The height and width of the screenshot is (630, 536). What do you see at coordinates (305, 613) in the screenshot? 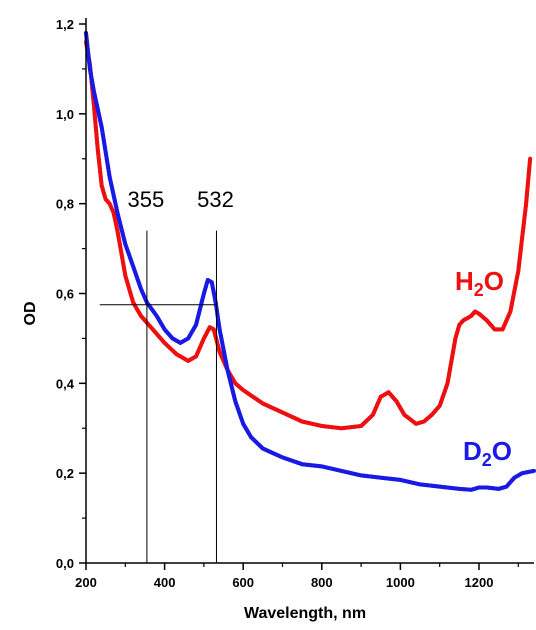
I see `x-axis-title: Wavelength, nm` at bounding box center [305, 613].